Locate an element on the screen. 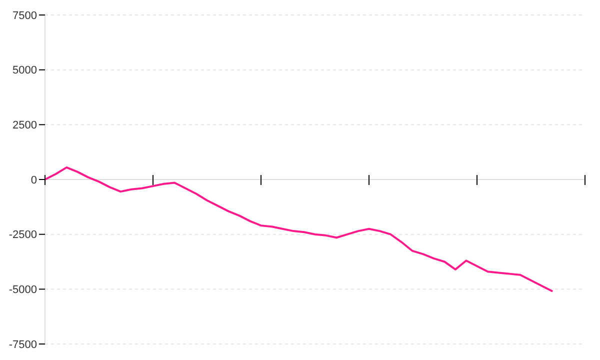  y-tick-label: -2500 is located at coordinates (22, 235).